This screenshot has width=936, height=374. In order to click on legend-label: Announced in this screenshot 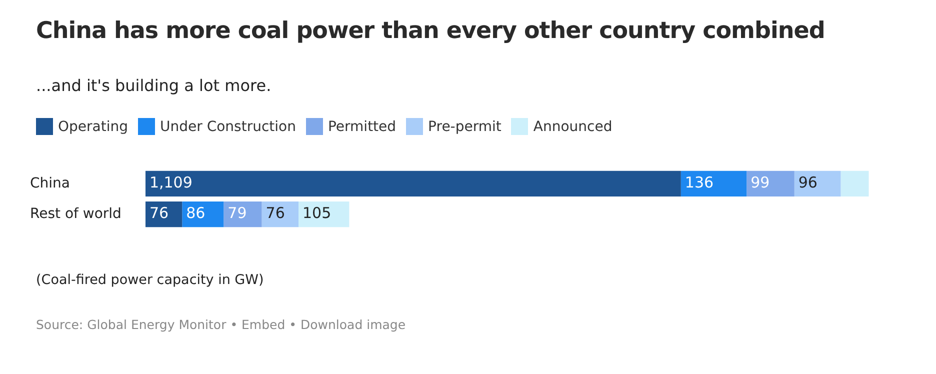, I will do `click(572, 126)`.